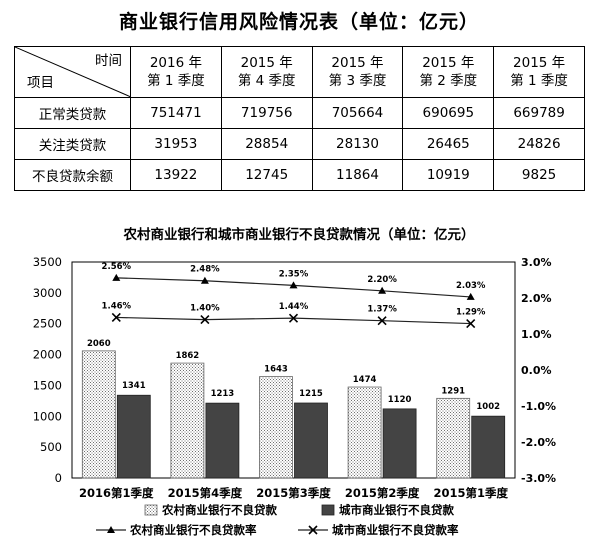 This screenshot has width=598, height=542. Describe the element at coordinates (536, 334) in the screenshot. I see `y2-tick-label: 1.0%` at that location.